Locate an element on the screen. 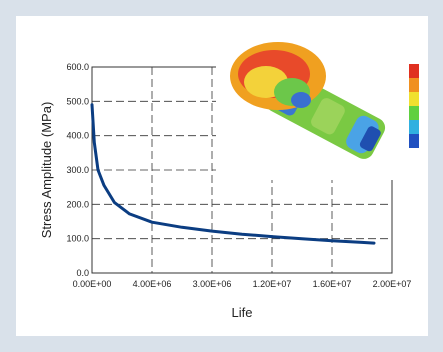 The height and width of the screenshot is (352, 443). x-tick-label: 0.00E+00 is located at coordinates (92, 284).